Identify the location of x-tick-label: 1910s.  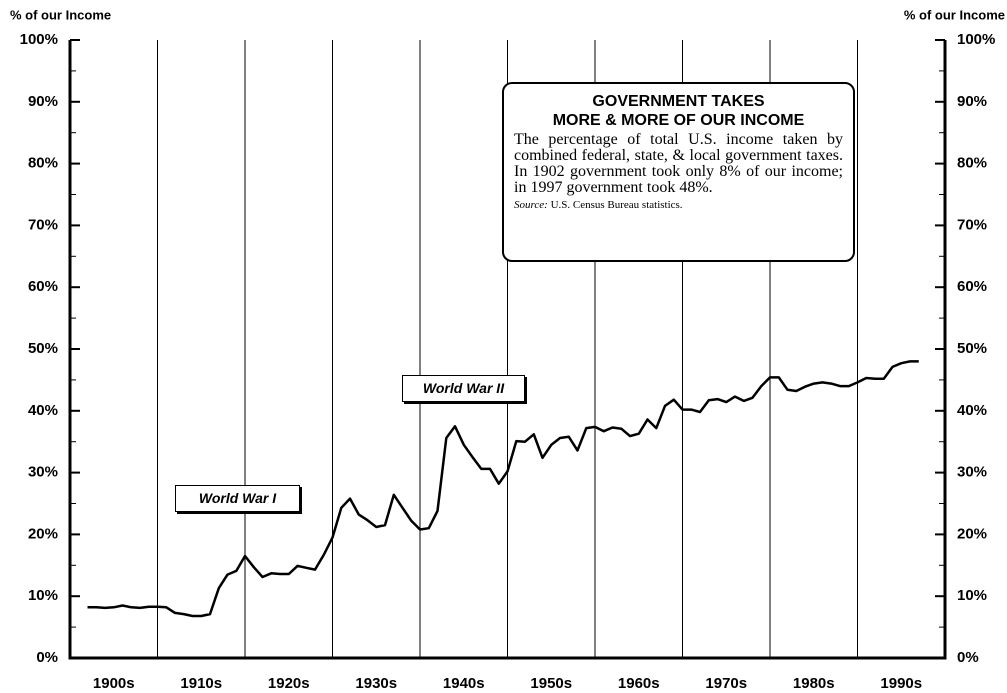
(201, 683).